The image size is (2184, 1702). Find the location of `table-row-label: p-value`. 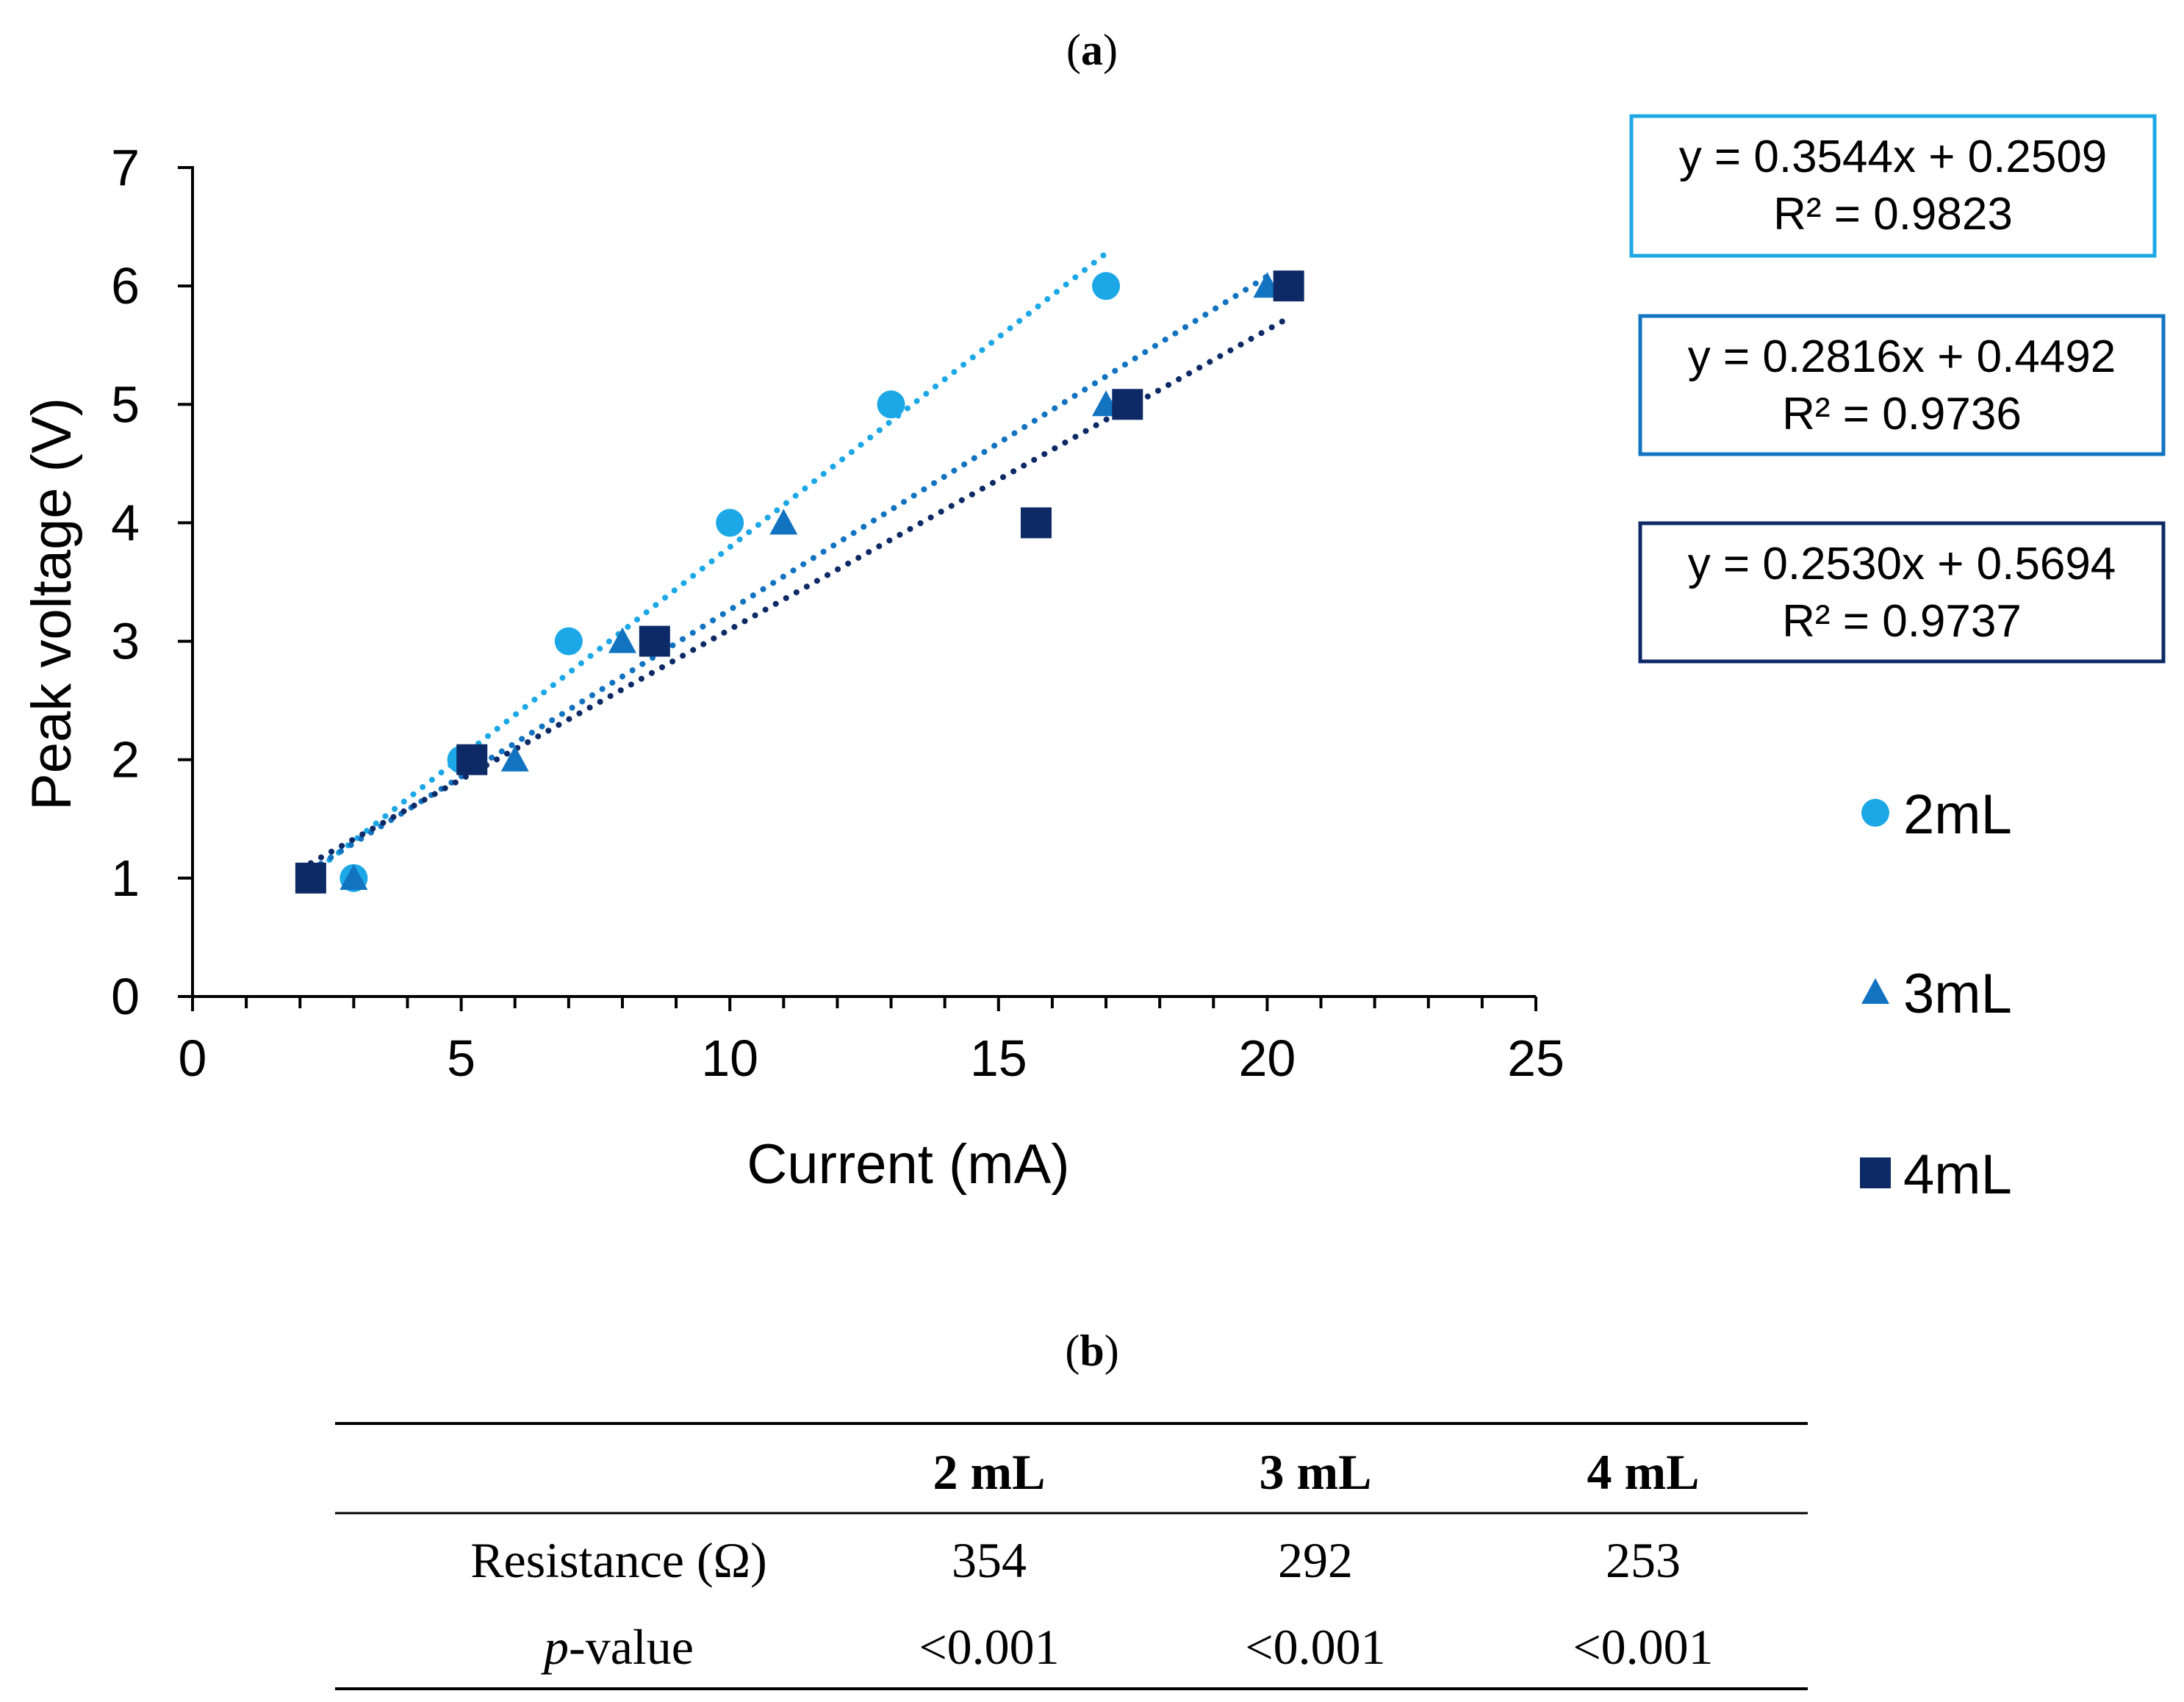

table-row-label: p-value is located at coordinates (617, 1647).